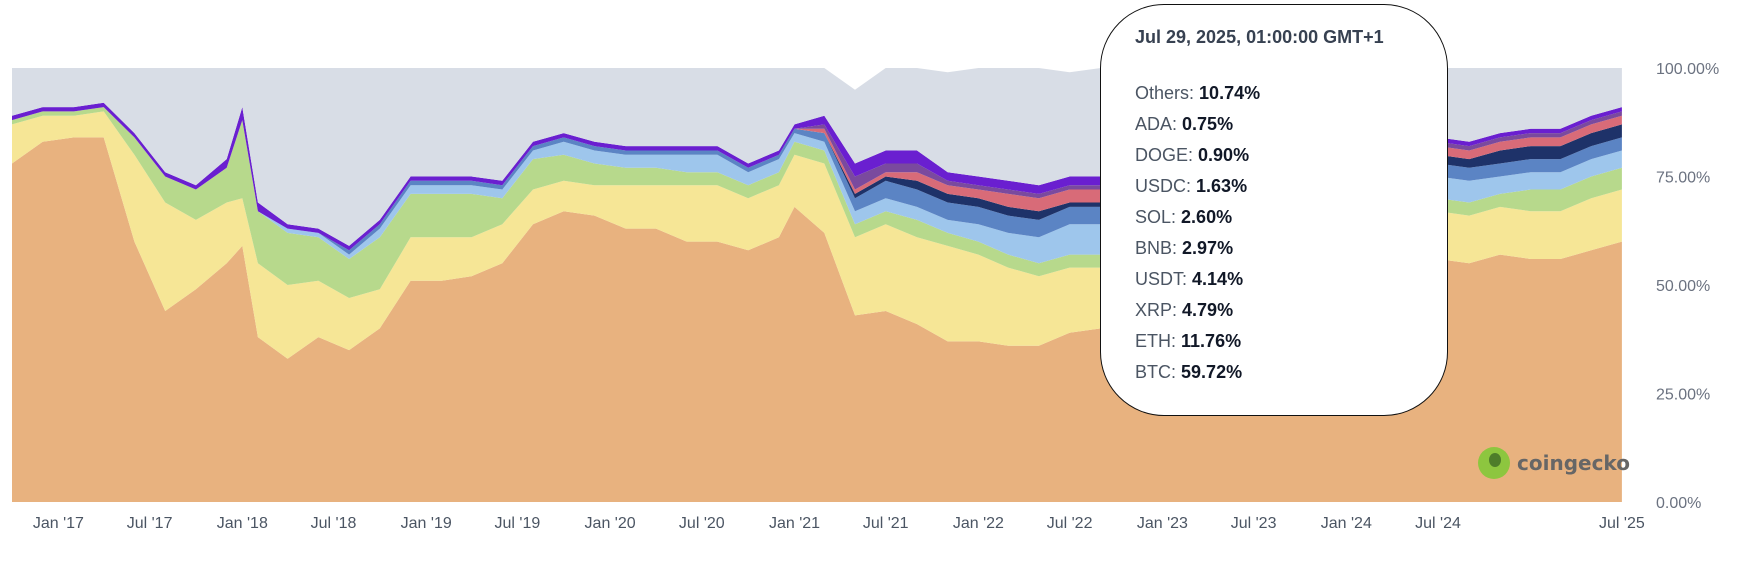 The width and height of the screenshot is (1744, 572). What do you see at coordinates (1184, 217) in the screenshot?
I see `tooltip-row-sol: SOL: 2.60%` at bounding box center [1184, 217].